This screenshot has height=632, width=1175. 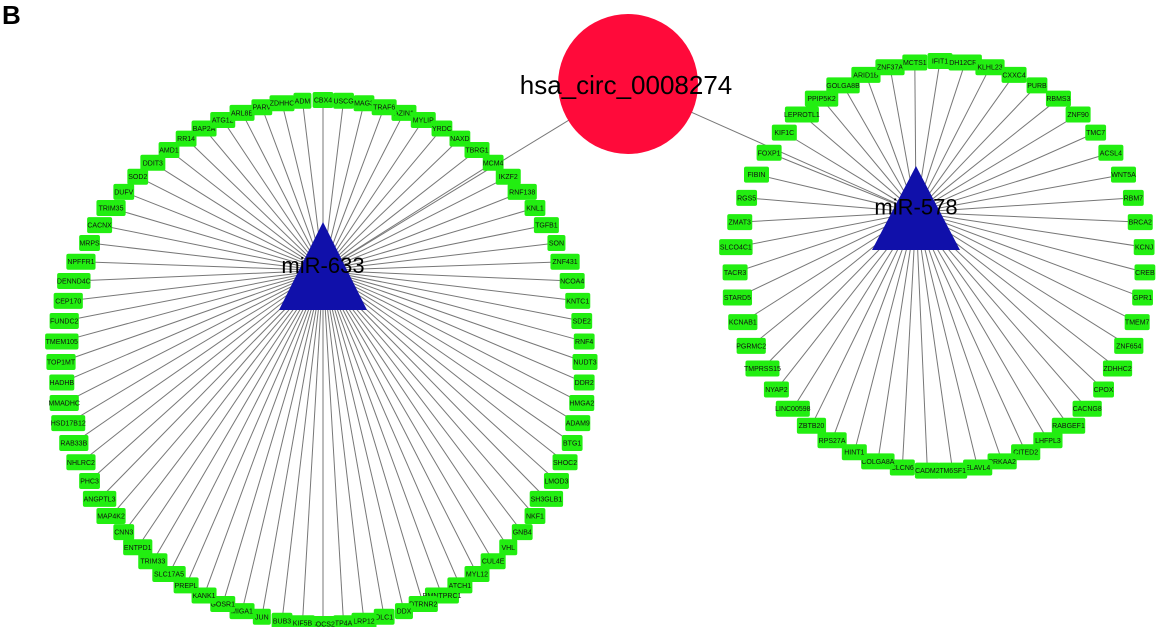 I want to click on gene-node: SLCO4C1, so click(x=736, y=247).